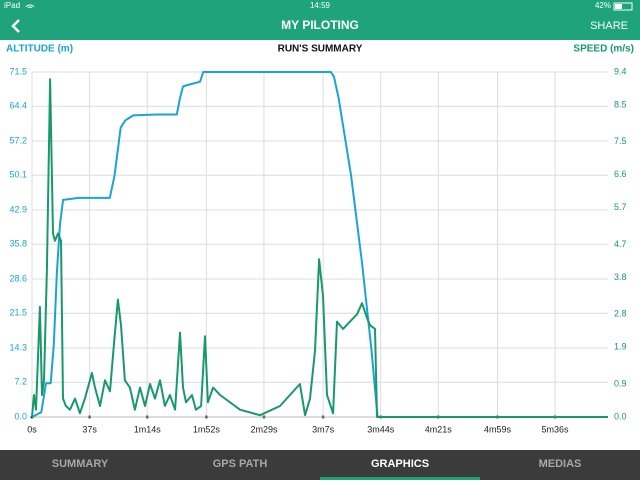 This screenshot has height=485, width=640. Describe the element at coordinates (148, 429) in the screenshot. I see `x-tick-label: 1m14s` at that location.